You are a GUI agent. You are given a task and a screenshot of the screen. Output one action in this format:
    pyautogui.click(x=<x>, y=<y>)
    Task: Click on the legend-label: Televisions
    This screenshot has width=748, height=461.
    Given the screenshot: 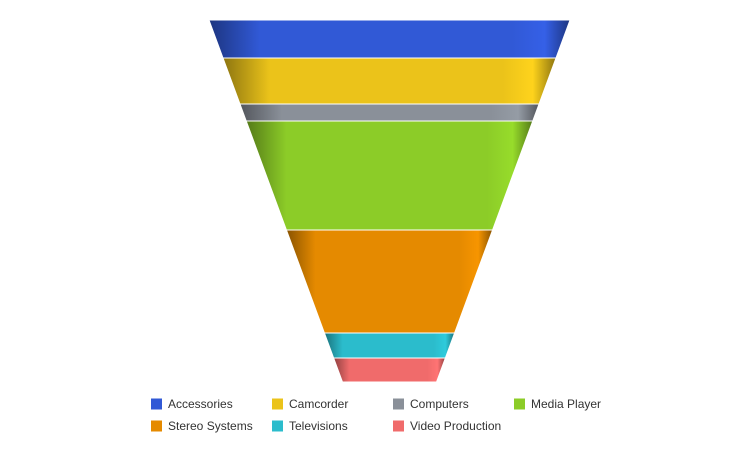 What is the action you would take?
    pyautogui.click(x=318, y=426)
    